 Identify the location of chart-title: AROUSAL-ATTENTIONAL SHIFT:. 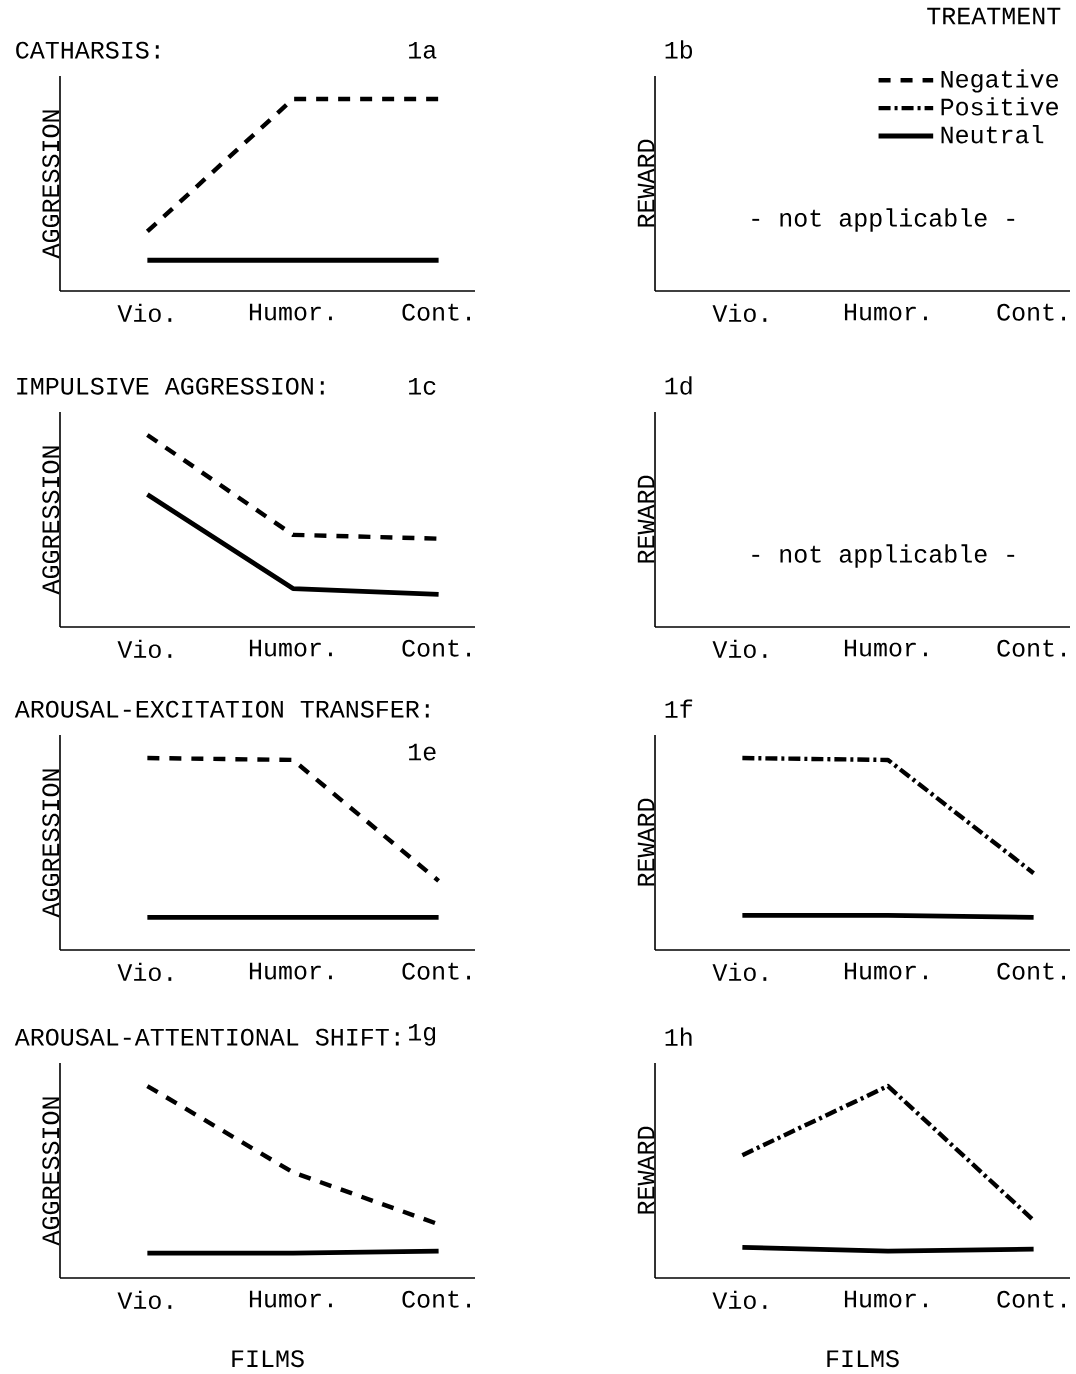
(206, 1037).